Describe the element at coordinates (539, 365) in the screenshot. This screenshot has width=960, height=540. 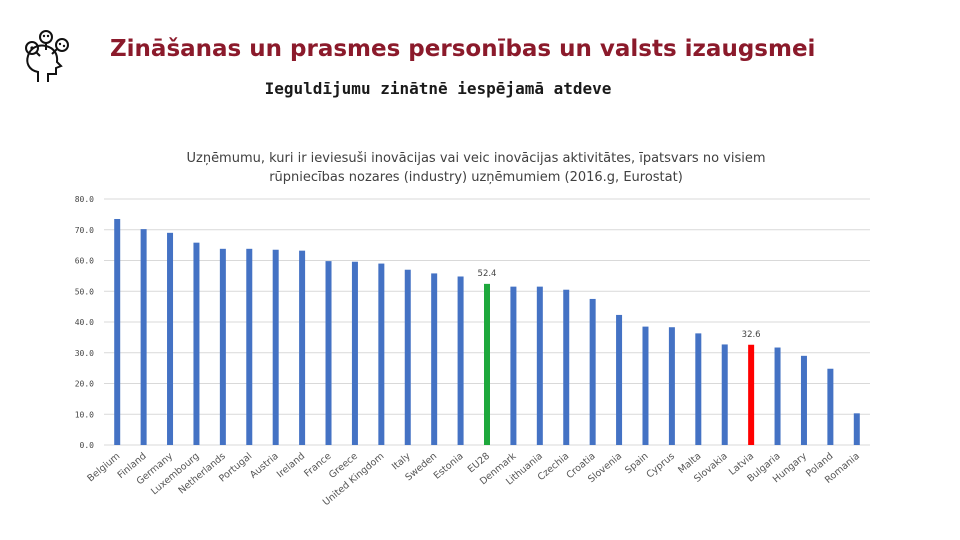
I see `bar-lithuania` at that location.